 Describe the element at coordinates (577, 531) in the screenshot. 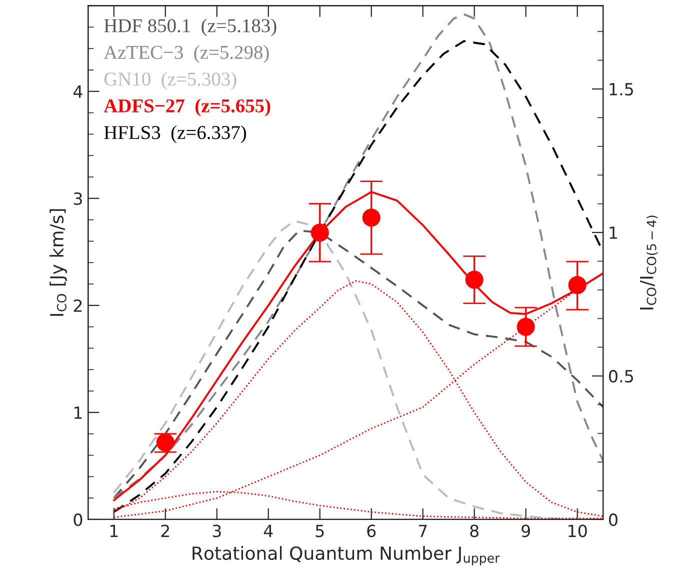

I see `x-tick-label: 10` at that location.